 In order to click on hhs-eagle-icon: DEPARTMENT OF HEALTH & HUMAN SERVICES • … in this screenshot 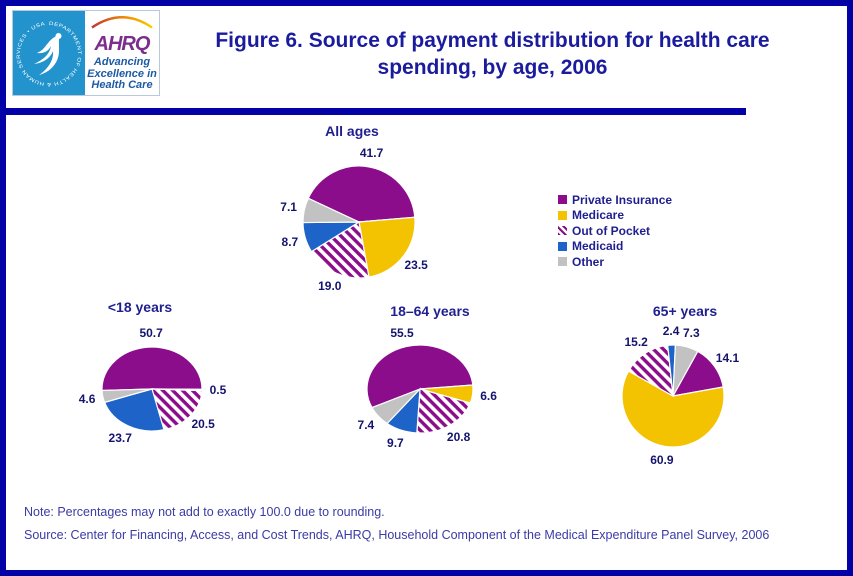, I will do `click(49, 54)`.